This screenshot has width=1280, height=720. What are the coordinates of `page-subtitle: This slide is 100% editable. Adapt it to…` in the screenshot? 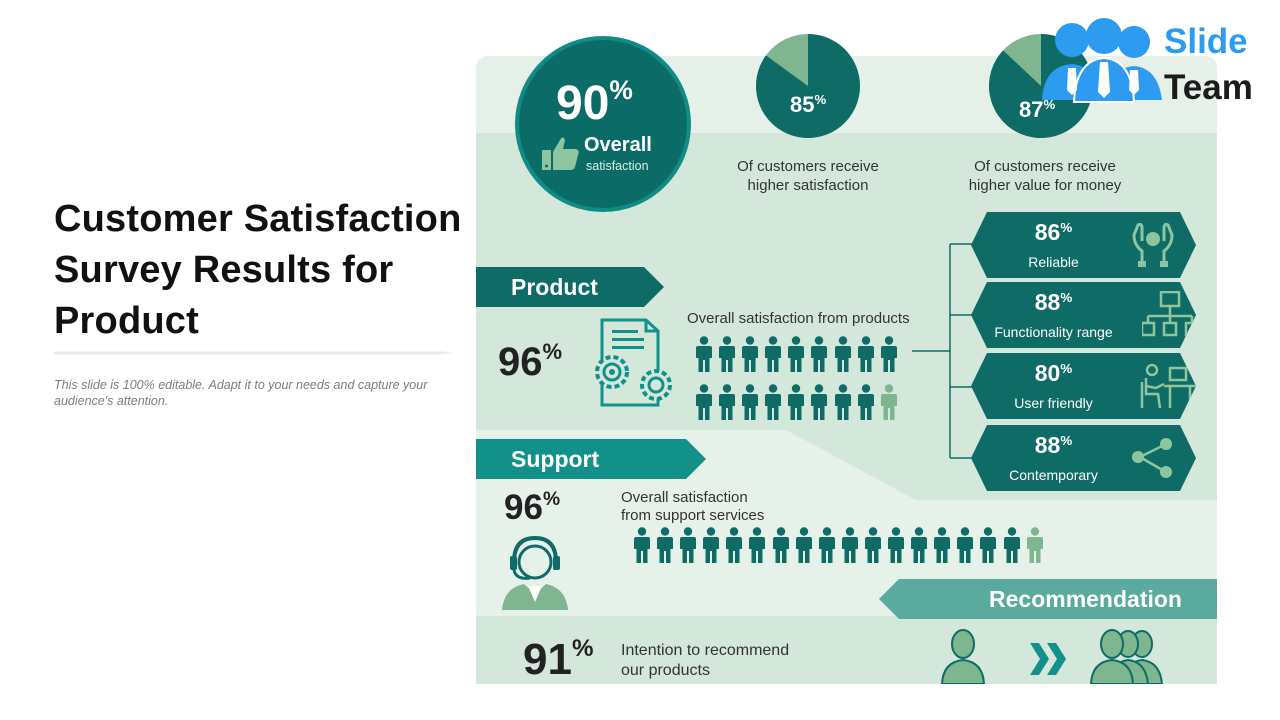 It's located at (241, 393).